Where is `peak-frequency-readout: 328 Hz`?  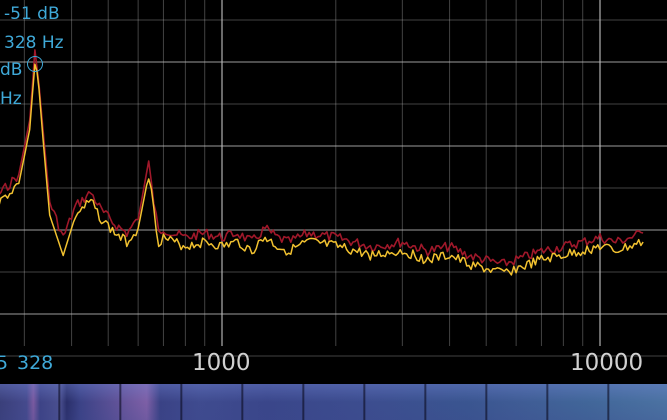
peak-frequency-readout: 328 Hz is located at coordinates (34, 43).